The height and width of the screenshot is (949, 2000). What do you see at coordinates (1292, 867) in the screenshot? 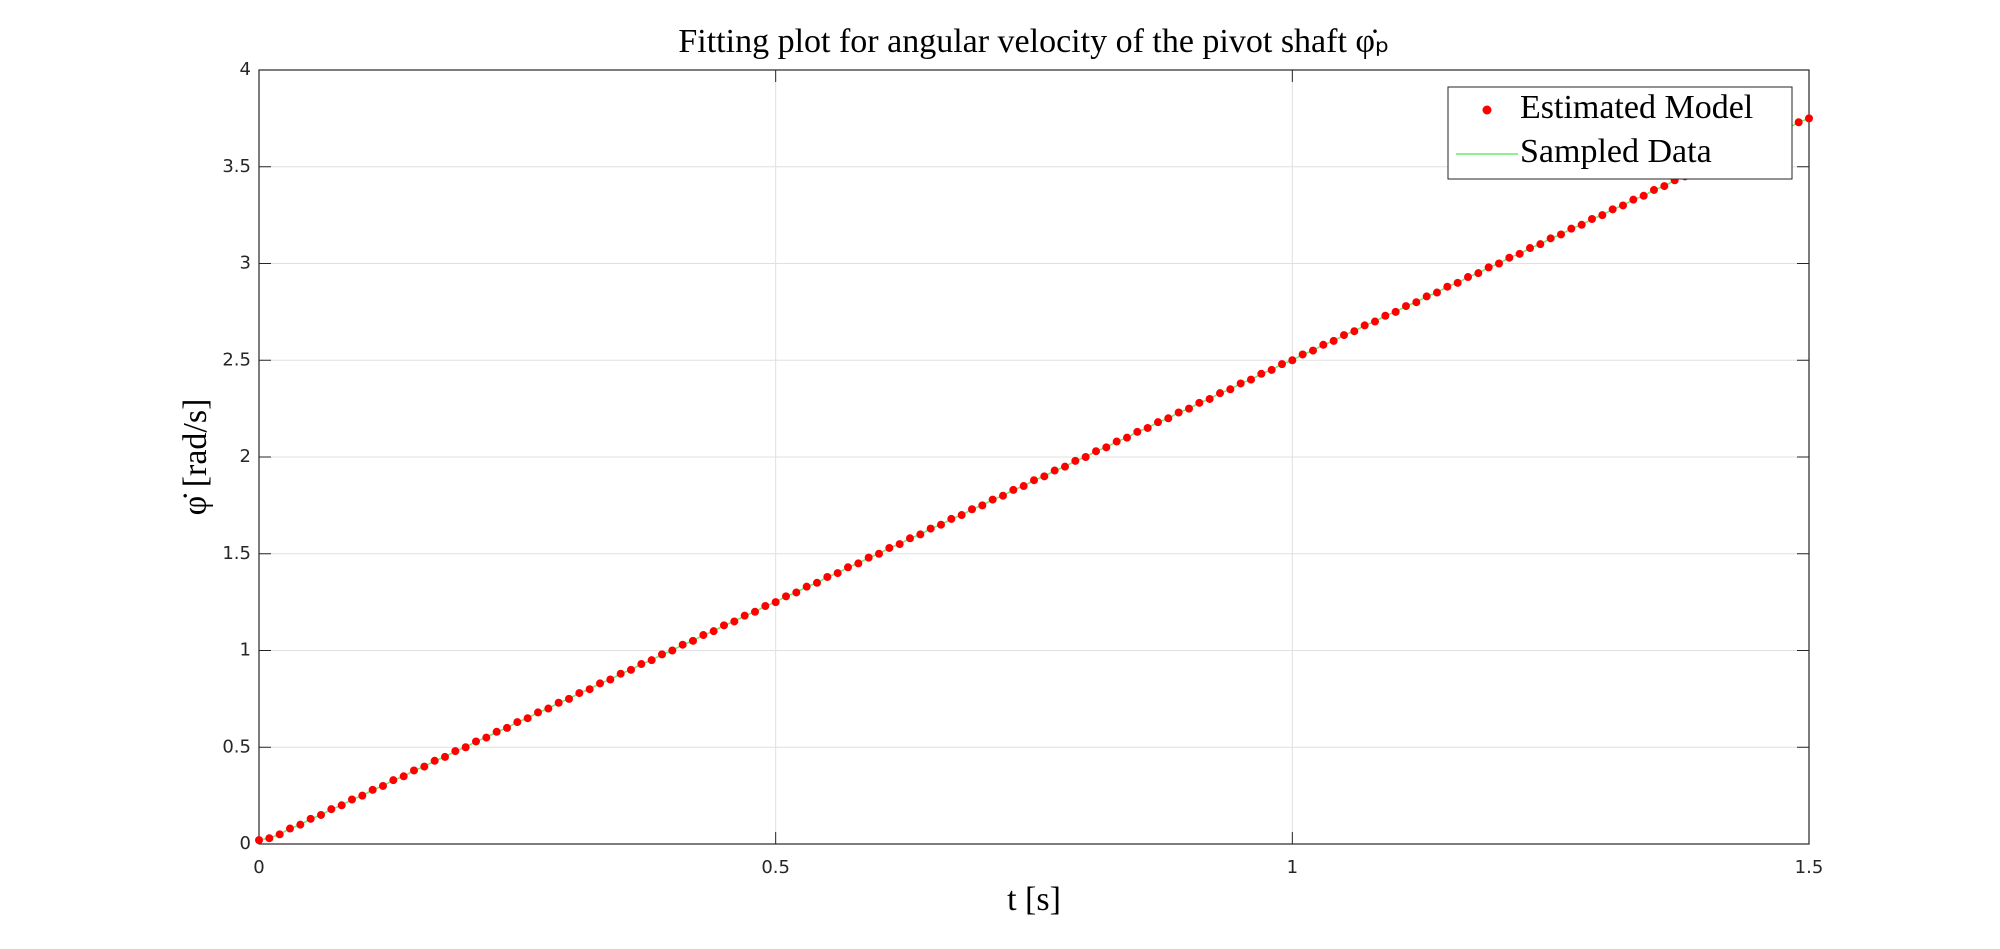
I see `x-tick-label: 1` at bounding box center [1292, 867].